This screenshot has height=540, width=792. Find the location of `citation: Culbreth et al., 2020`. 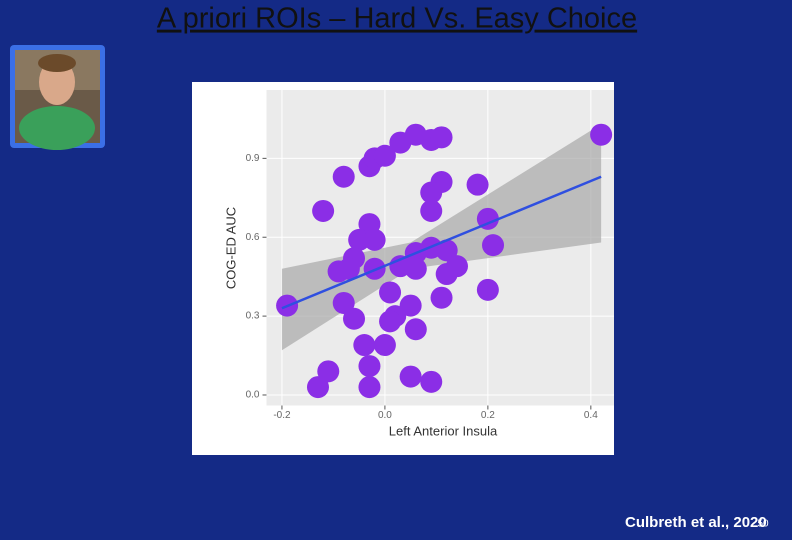

citation: Culbreth et al., 2020 is located at coordinates (696, 522).